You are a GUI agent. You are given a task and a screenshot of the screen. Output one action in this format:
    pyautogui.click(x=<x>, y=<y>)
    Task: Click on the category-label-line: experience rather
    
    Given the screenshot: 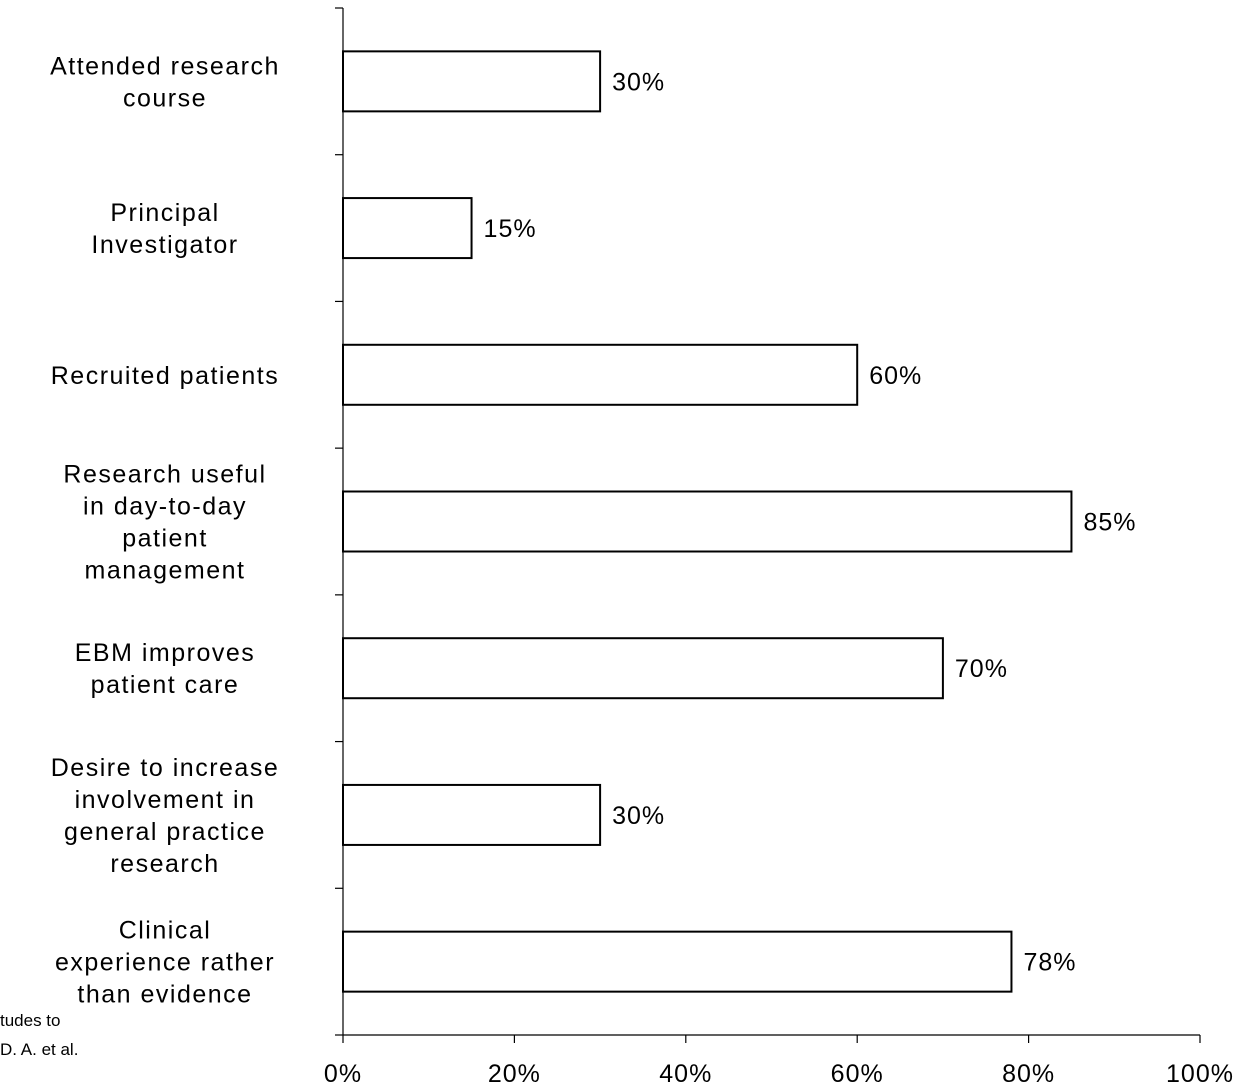 What is the action you would take?
    pyautogui.click(x=165, y=963)
    